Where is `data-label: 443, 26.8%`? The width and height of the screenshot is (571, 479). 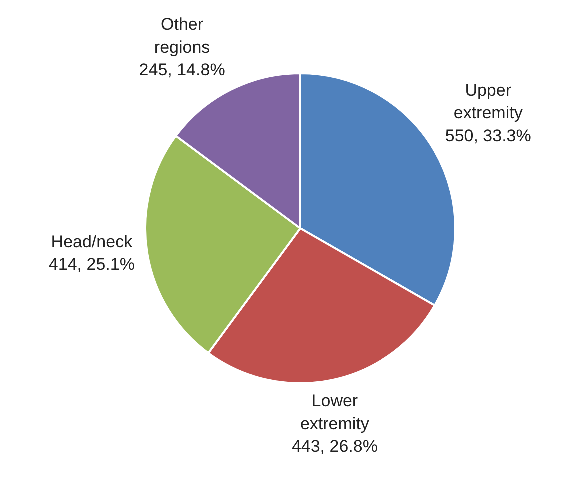 data-label: 443, 26.8% is located at coordinates (335, 446).